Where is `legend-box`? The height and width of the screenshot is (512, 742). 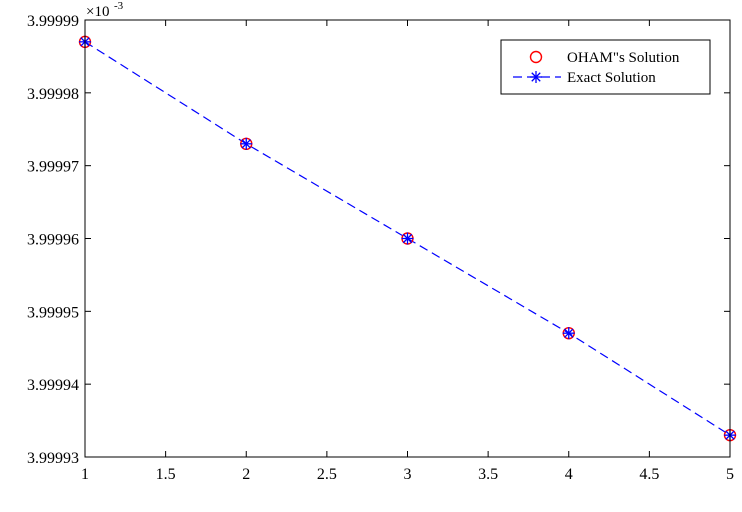 legend-box is located at coordinates (605, 67).